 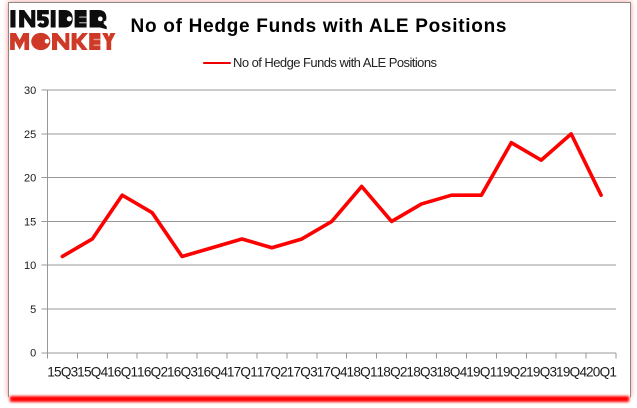 What do you see at coordinates (571, 372) in the screenshot?
I see `svg-text: 19Q4` at bounding box center [571, 372].